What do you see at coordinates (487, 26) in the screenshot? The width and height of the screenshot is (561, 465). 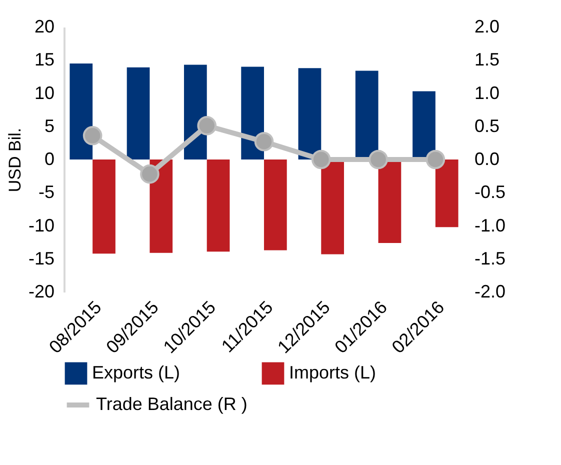 I see `y2-tick-label: 2.0` at bounding box center [487, 26].